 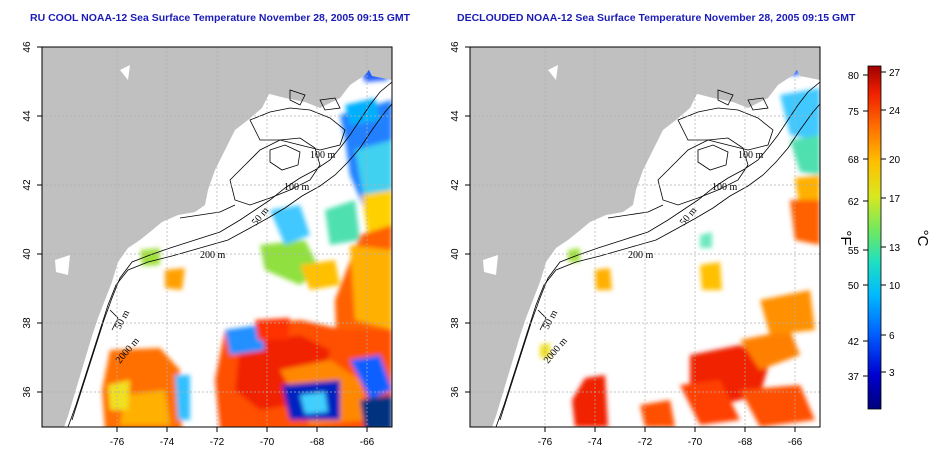 I want to click on colorbar-f-tick: 42, so click(x=854, y=342).